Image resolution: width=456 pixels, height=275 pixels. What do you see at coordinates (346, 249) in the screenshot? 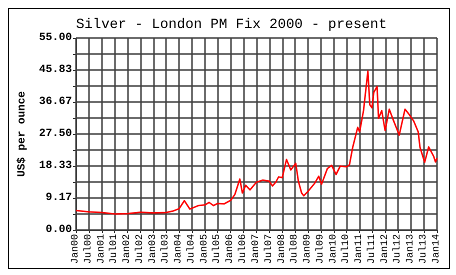
I see `x-tick-label: Jul10` at bounding box center [346, 249].